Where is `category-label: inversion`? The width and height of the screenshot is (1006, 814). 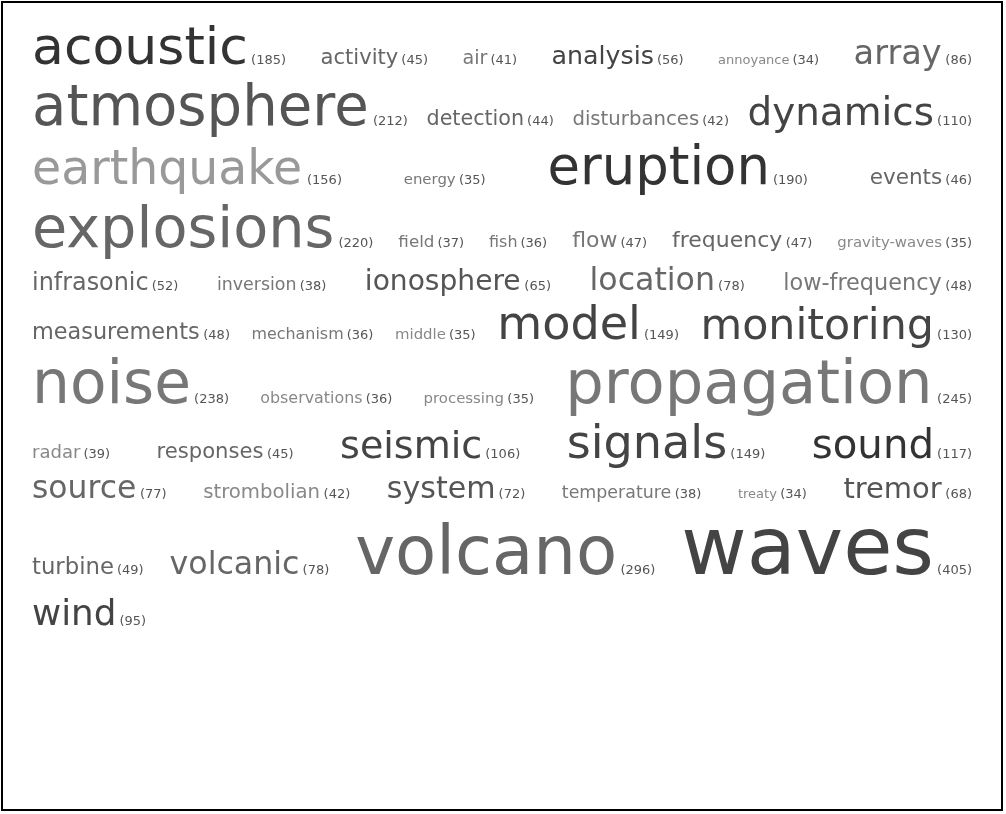 category-label: inversion is located at coordinates (256, 283).